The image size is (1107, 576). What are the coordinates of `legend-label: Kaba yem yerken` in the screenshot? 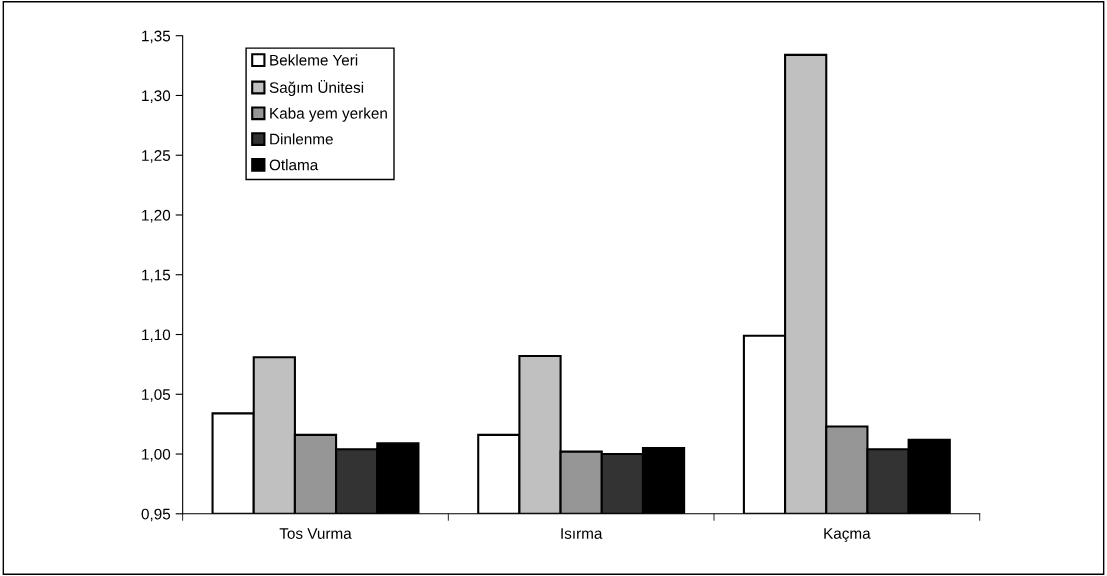 It's located at (328, 114).